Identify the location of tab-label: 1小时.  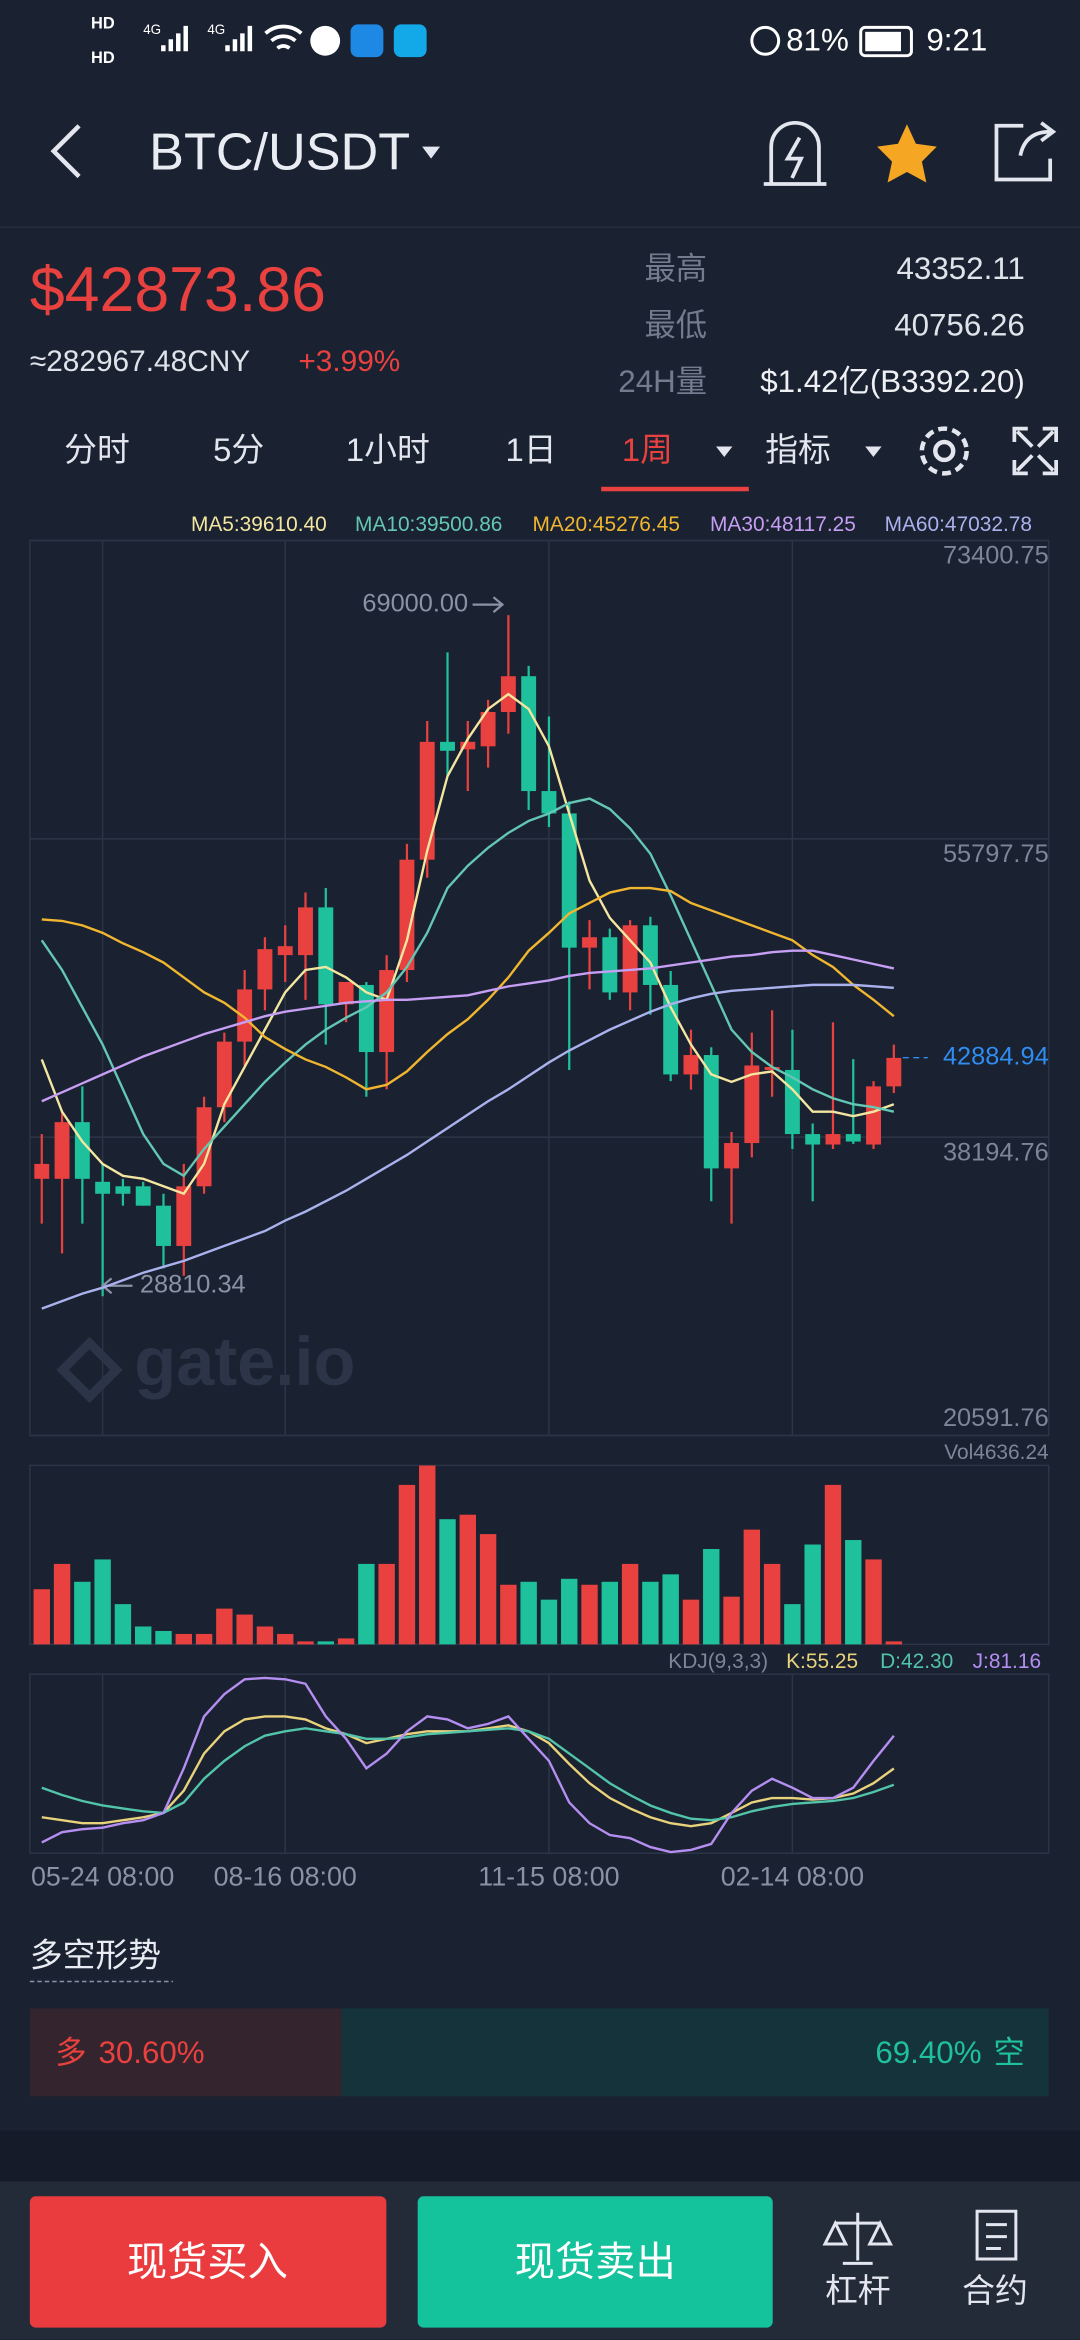
(388, 449).